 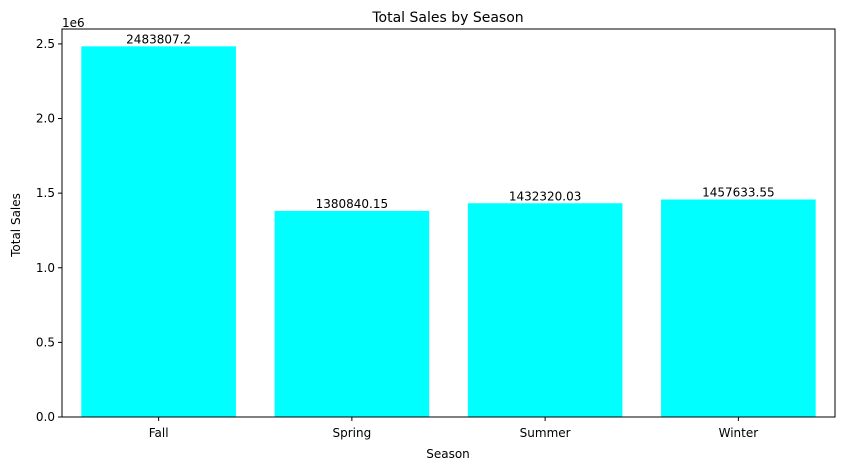 I want to click on y-tick-label: 1.0, so click(x=45, y=268).